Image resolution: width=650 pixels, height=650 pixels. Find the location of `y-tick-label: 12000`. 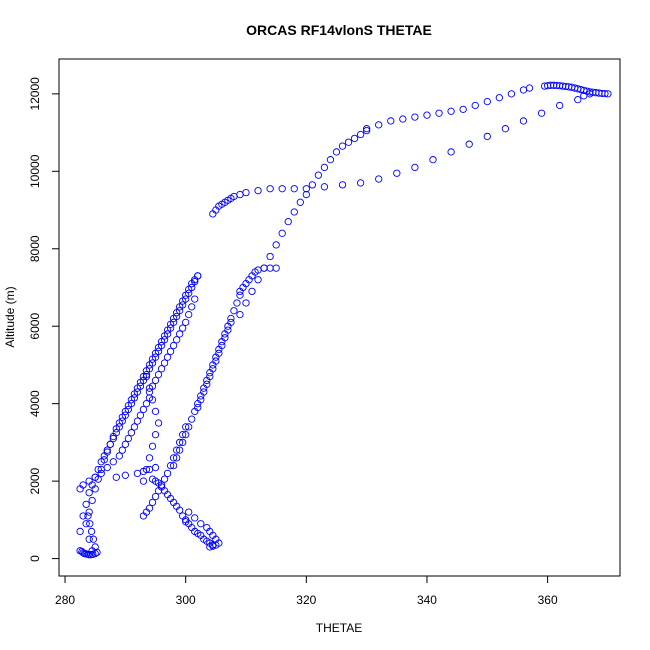

y-tick-label: 12000 is located at coordinates (35, 94).